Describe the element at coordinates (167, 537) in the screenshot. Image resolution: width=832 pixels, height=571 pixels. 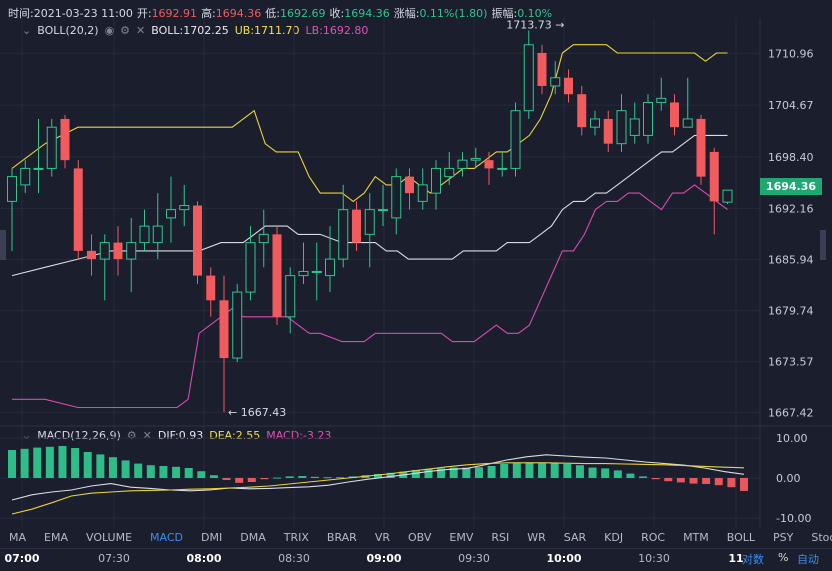
I see `tab-macd: MACD` at that location.